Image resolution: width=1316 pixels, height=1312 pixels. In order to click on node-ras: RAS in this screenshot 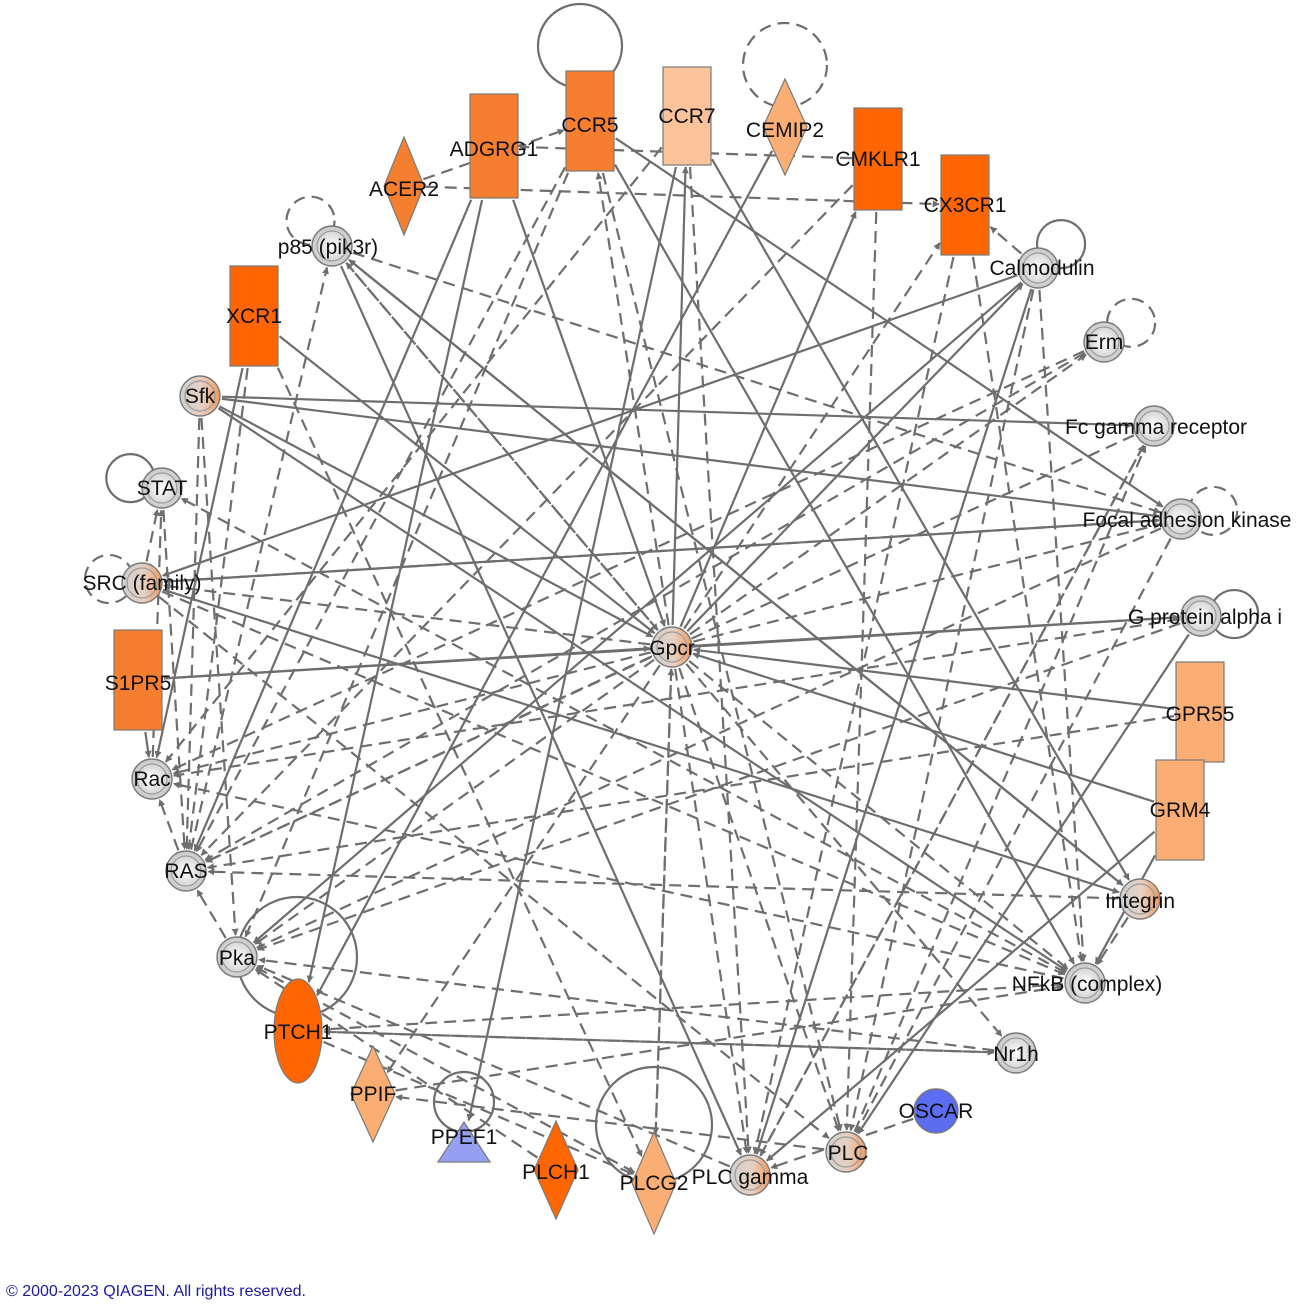, I will do `click(186, 871)`.